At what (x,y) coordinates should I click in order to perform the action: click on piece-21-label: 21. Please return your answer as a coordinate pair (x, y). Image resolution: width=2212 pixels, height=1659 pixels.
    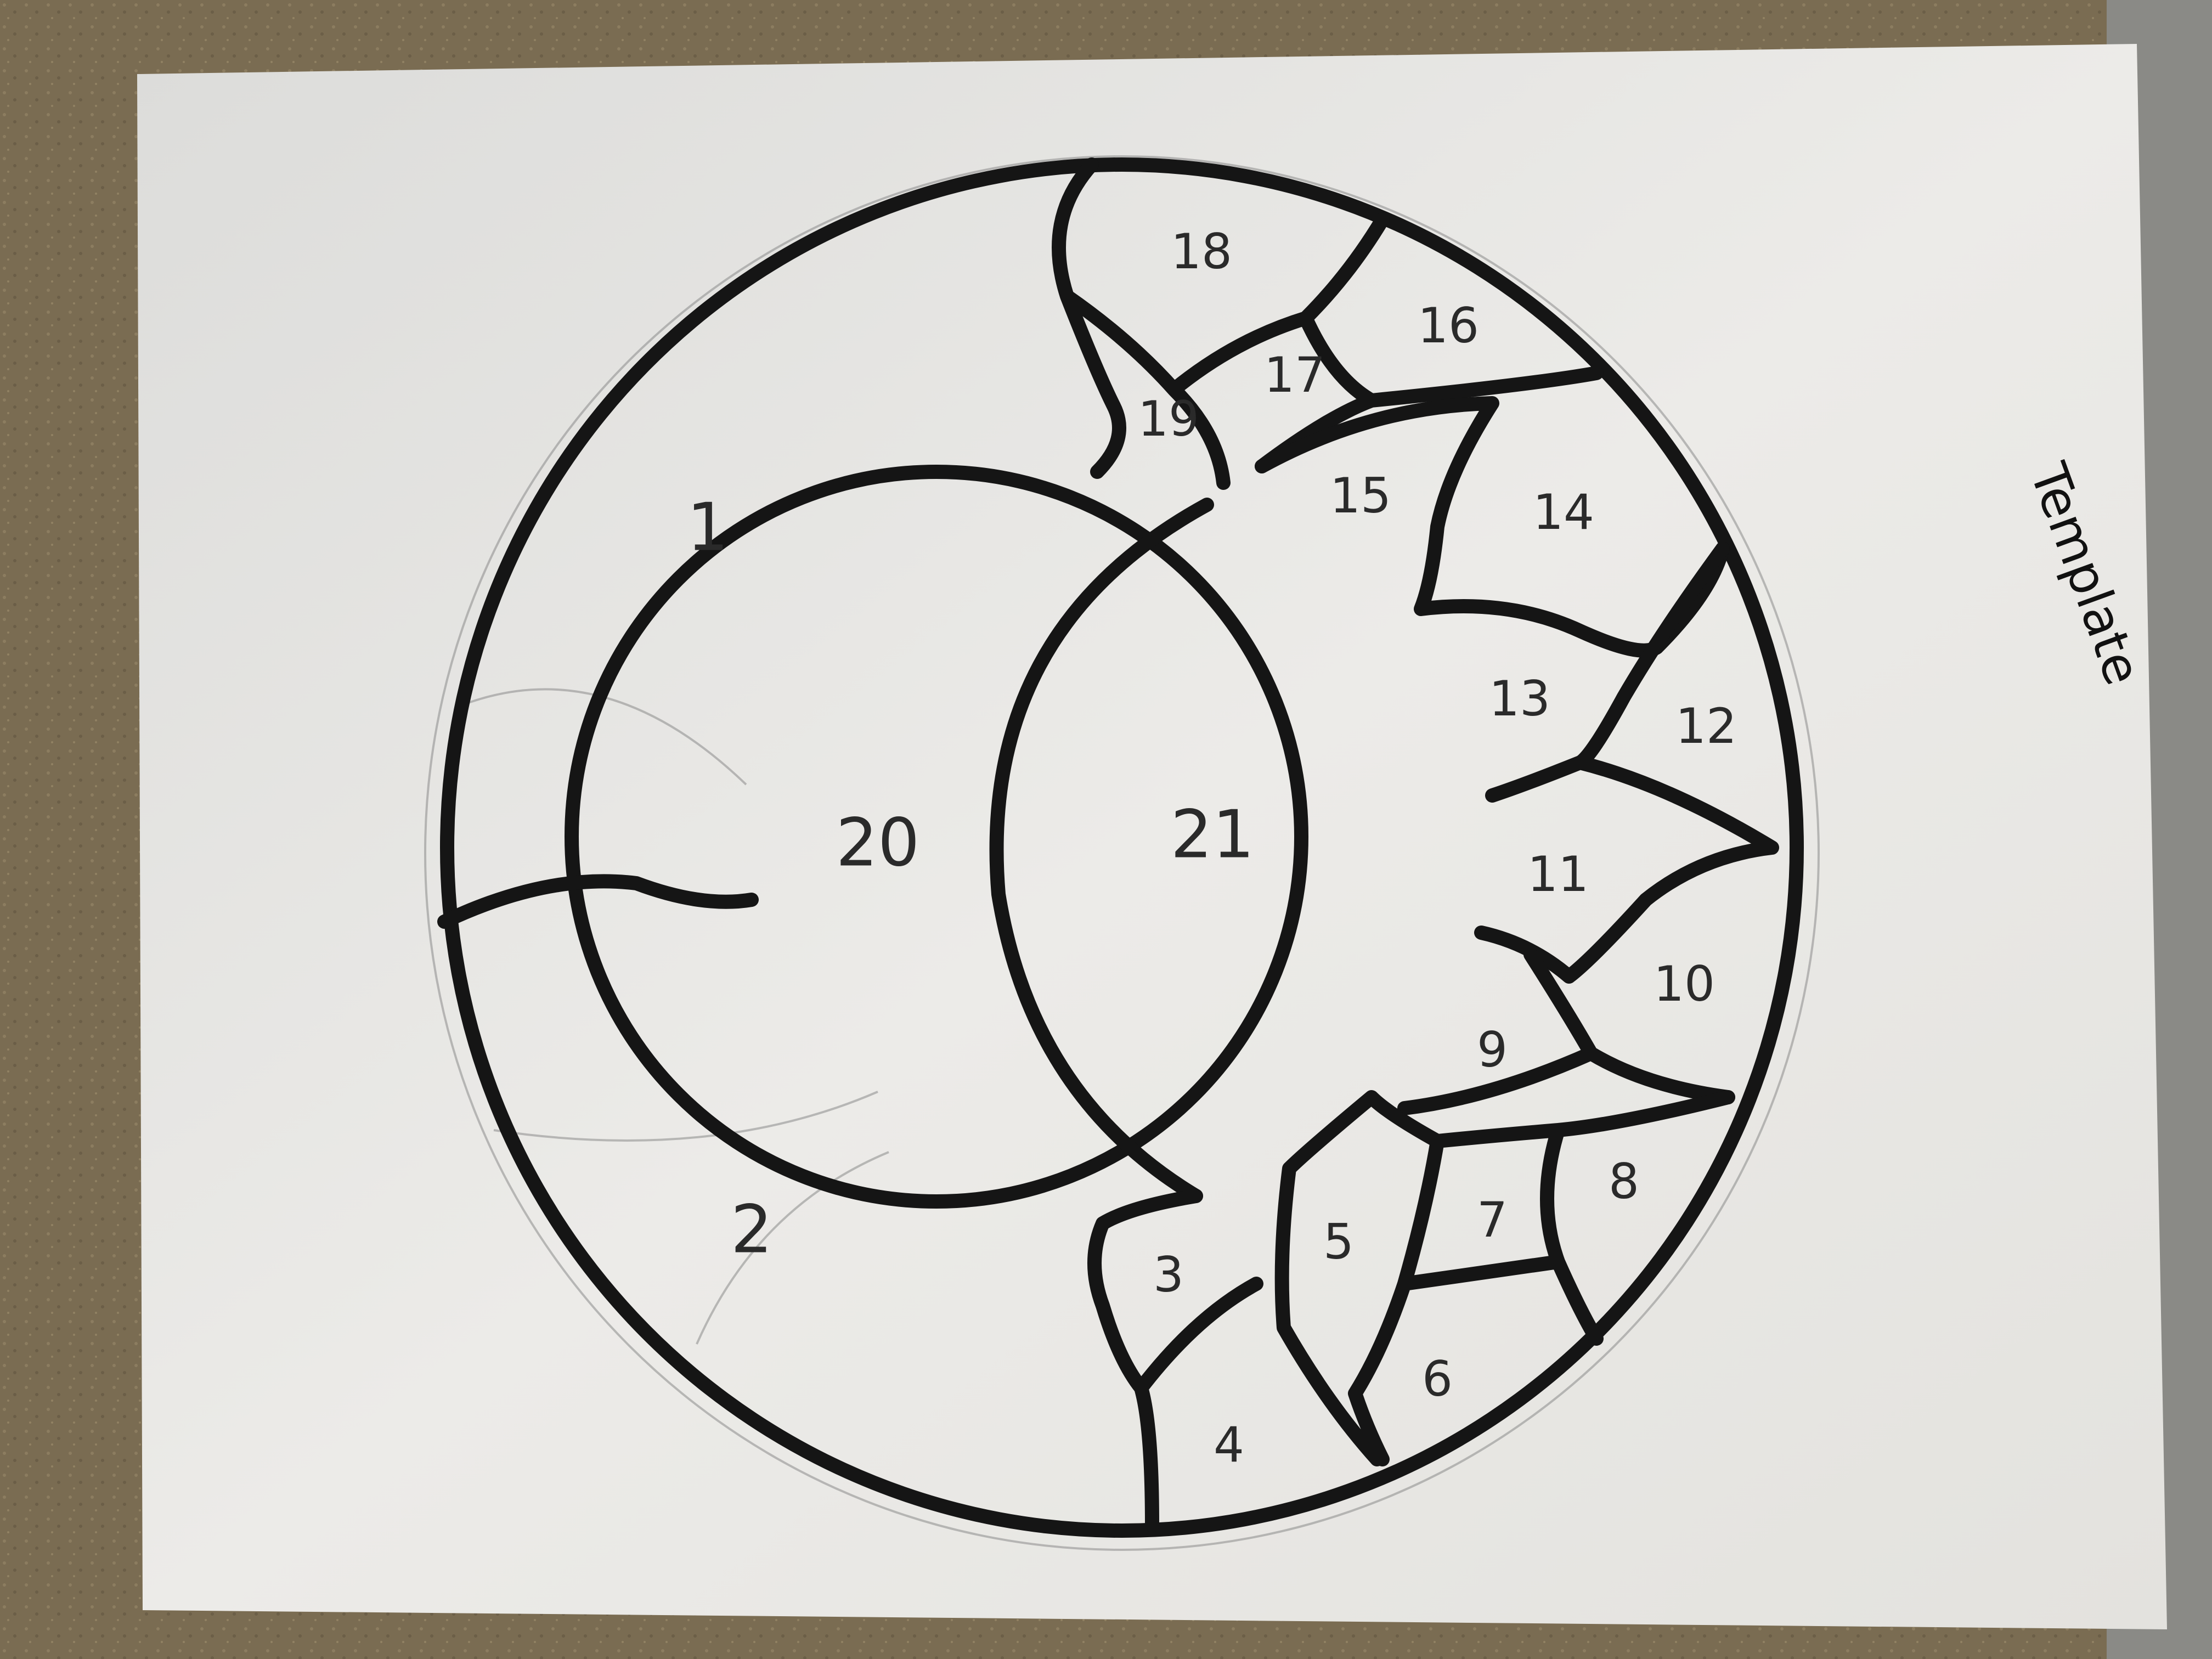
    Looking at the image, I should click on (1213, 835).